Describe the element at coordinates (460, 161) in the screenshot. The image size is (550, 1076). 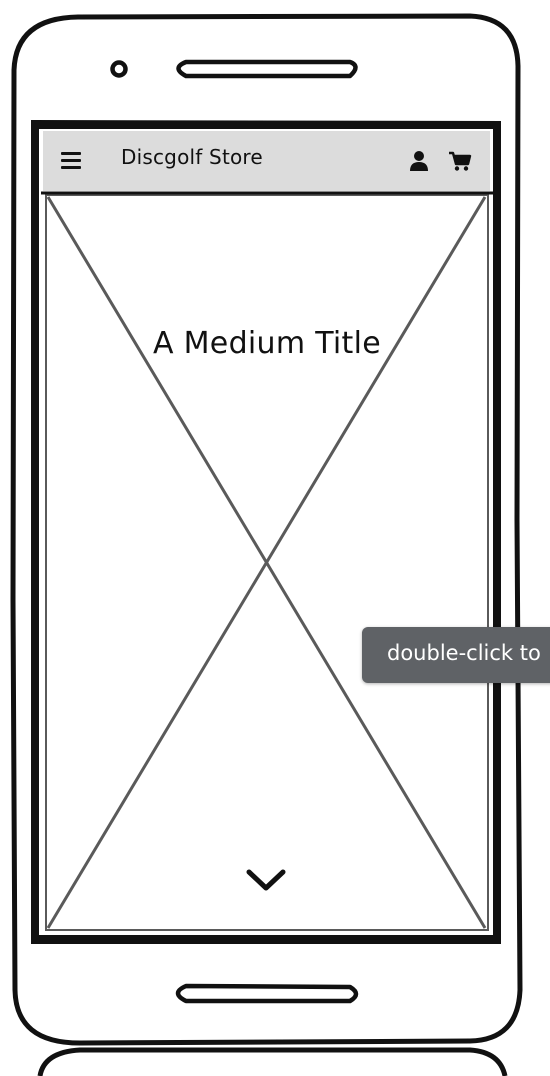
I see `shopping-cart-icon` at that location.